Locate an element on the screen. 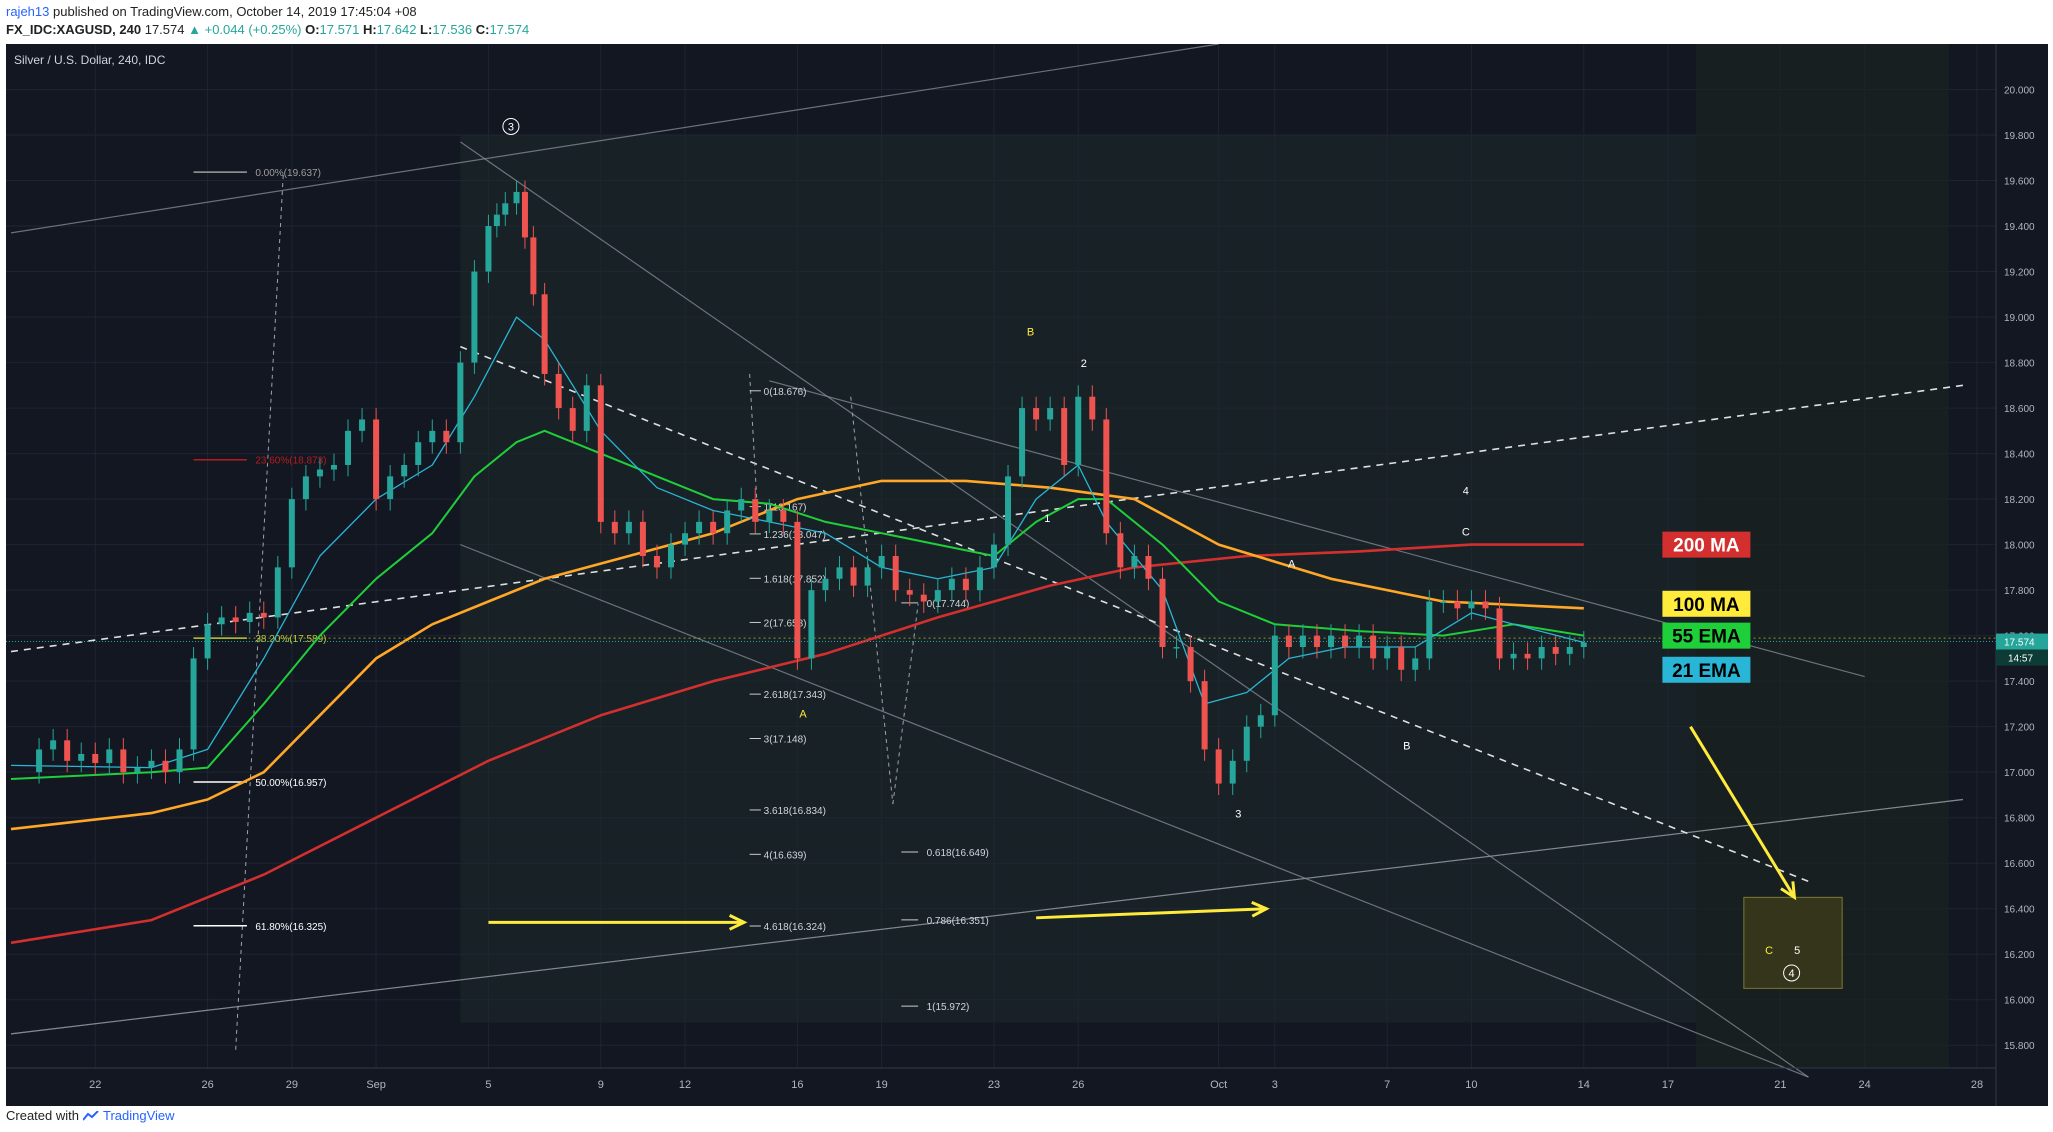 The image size is (2053, 1132). fib-ext-label: 2(17.658) is located at coordinates (785, 623).